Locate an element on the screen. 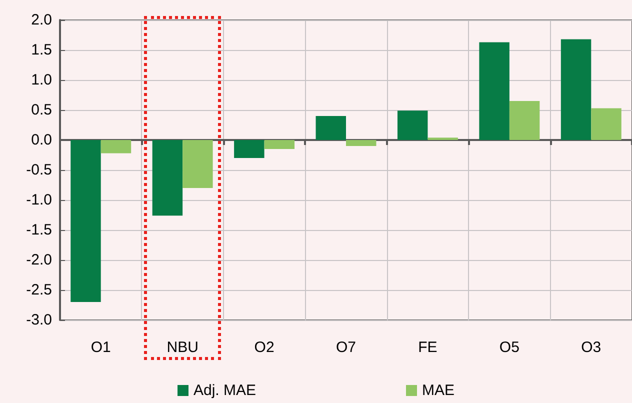 The image size is (632, 403). x-tick-label: O1 is located at coordinates (100, 347).